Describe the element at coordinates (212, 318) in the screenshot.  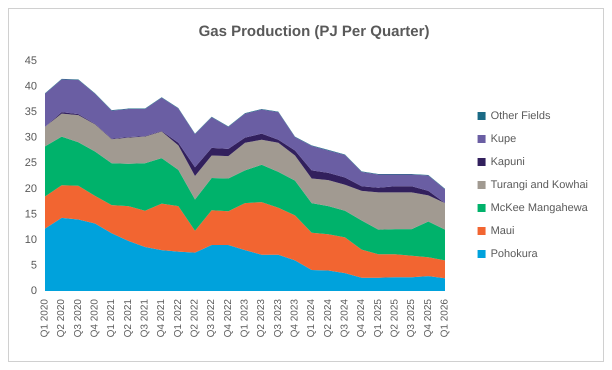
I see `x-tick-label: Q3 2022` at that location.